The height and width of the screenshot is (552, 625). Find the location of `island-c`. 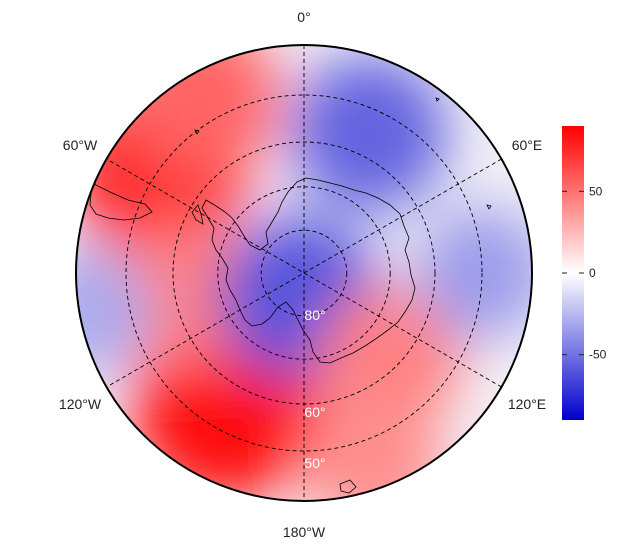

island-c is located at coordinates (437, 99).